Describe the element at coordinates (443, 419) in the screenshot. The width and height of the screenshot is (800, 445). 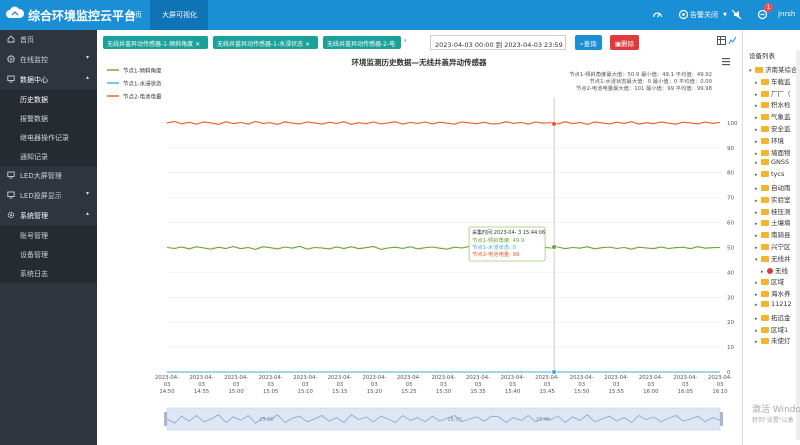
I see `zoom-slider: 15:00 15:30 15:45` at that location.